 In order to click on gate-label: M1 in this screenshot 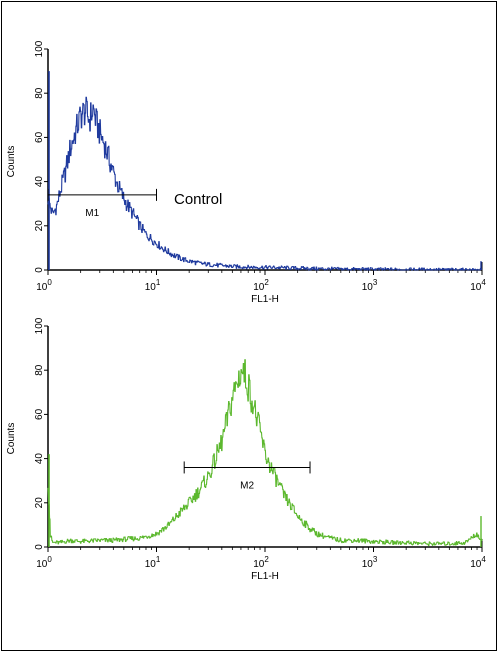, I will do `click(92, 213)`.